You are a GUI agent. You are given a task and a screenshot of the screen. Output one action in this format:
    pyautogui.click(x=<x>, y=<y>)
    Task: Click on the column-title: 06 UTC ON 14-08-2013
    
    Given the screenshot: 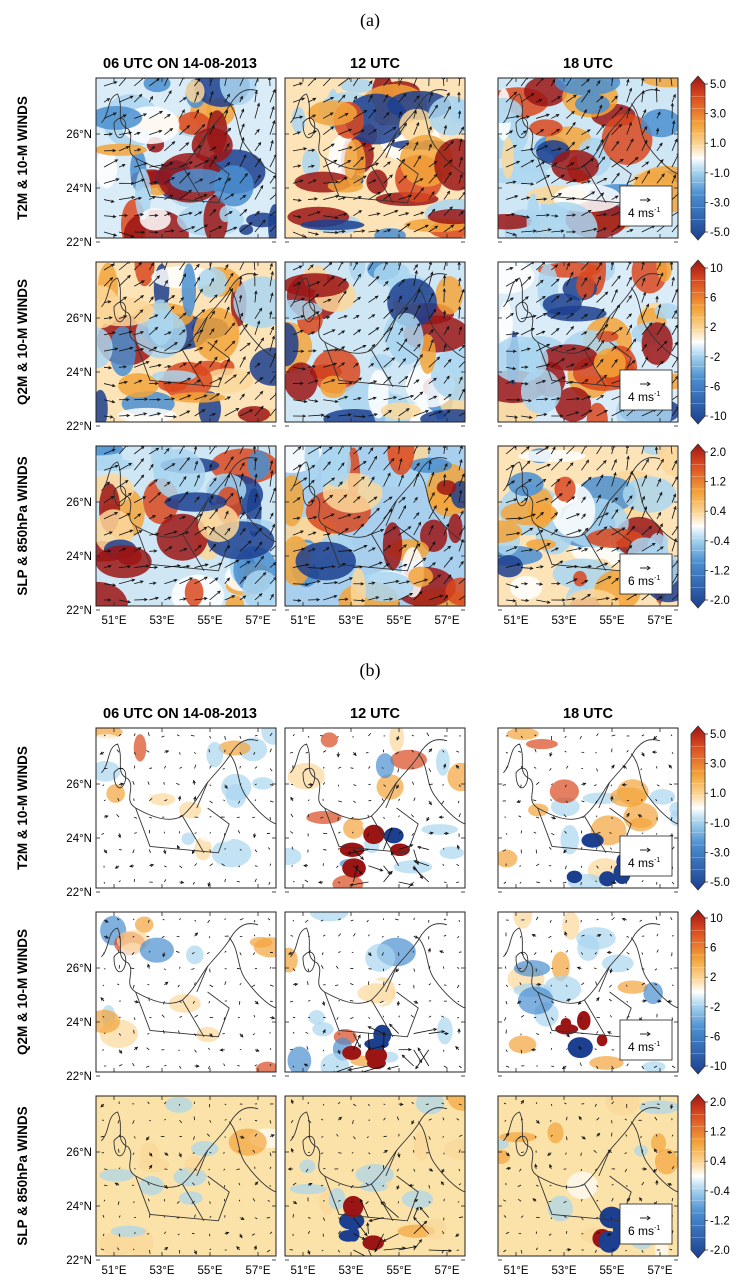 What is the action you would take?
    pyautogui.click(x=180, y=64)
    